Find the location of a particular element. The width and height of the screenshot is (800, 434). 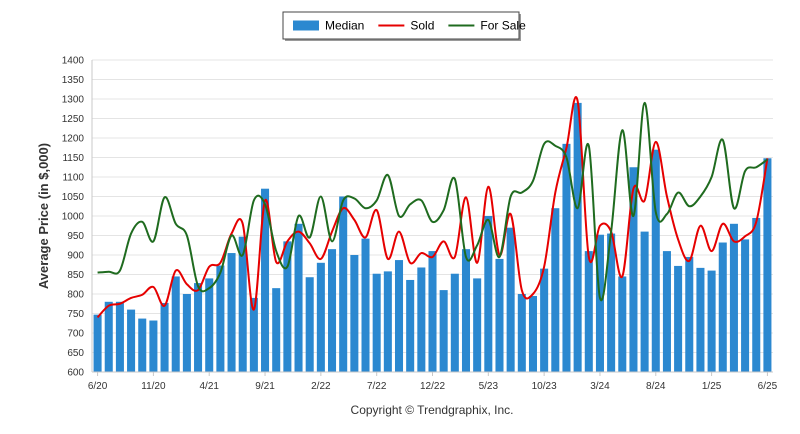

x-tick-label: 12/22 is located at coordinates (432, 386).